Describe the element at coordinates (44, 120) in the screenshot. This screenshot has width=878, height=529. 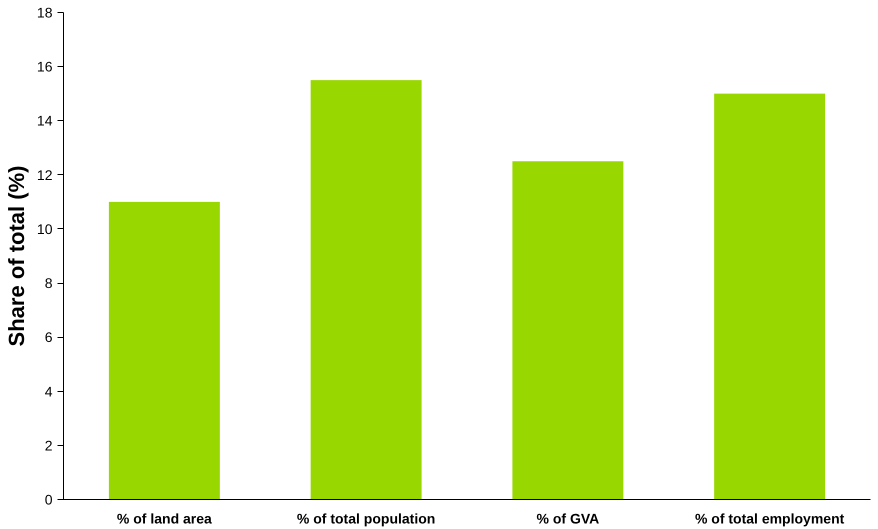
I see `y-tick-label: 14` at that location.